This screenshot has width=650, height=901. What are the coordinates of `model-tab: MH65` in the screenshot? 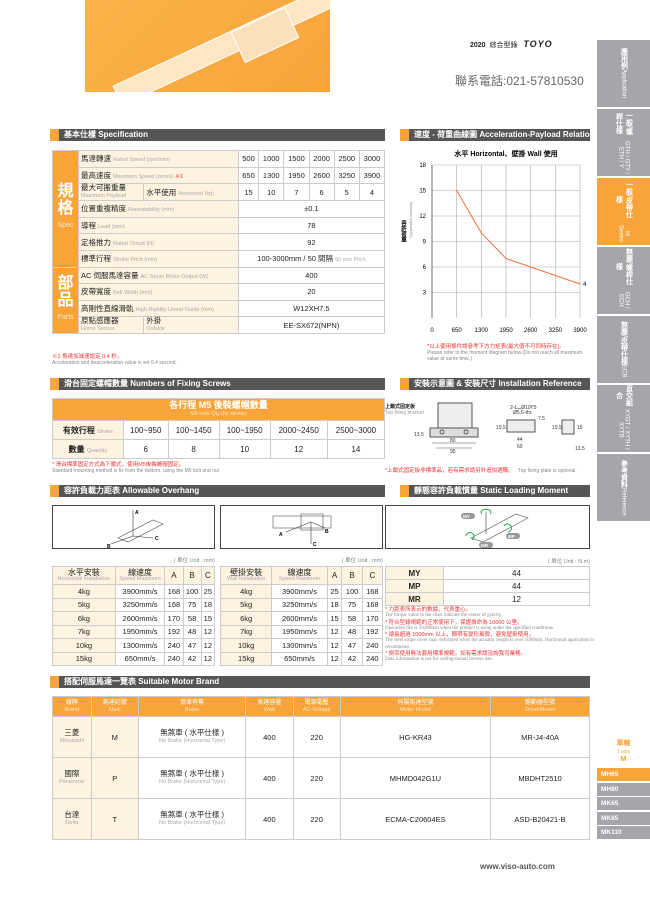 It's located at (623, 775).